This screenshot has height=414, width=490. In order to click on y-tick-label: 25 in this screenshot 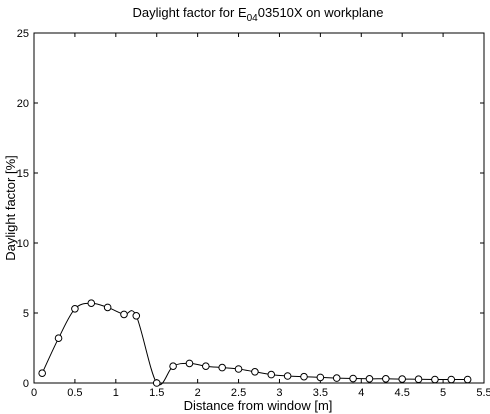, I will do `click(23, 34)`.